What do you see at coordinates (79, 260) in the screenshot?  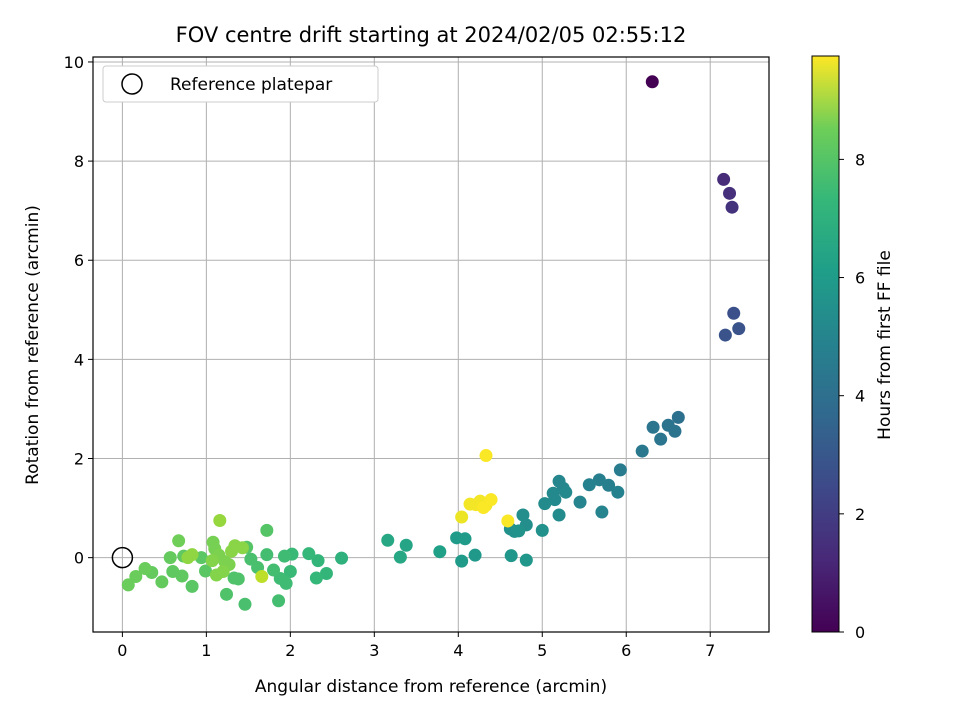 I see `y-tick-label: 6` at bounding box center [79, 260].